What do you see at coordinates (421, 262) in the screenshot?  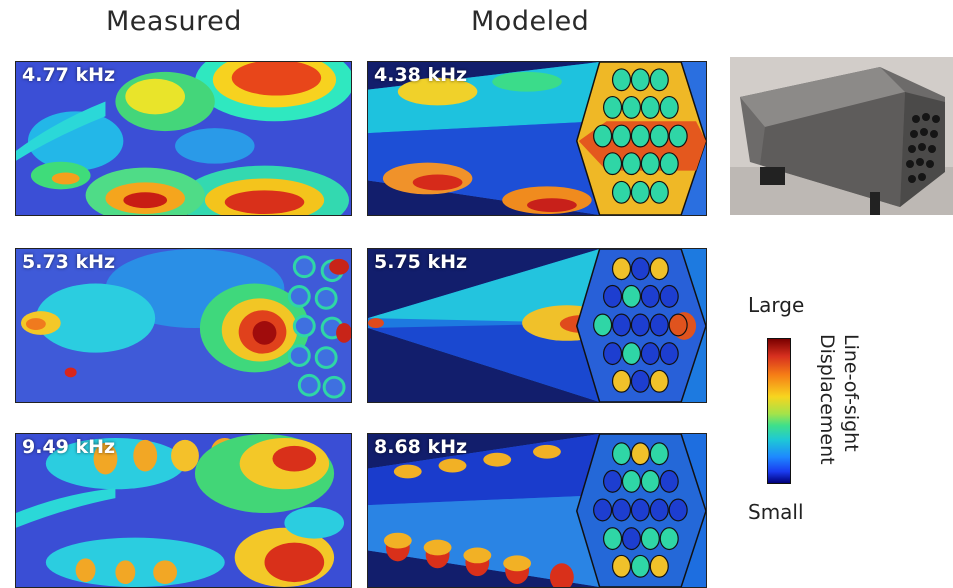 I see `modeled-frequency-2: 5.75 kHz` at bounding box center [421, 262].